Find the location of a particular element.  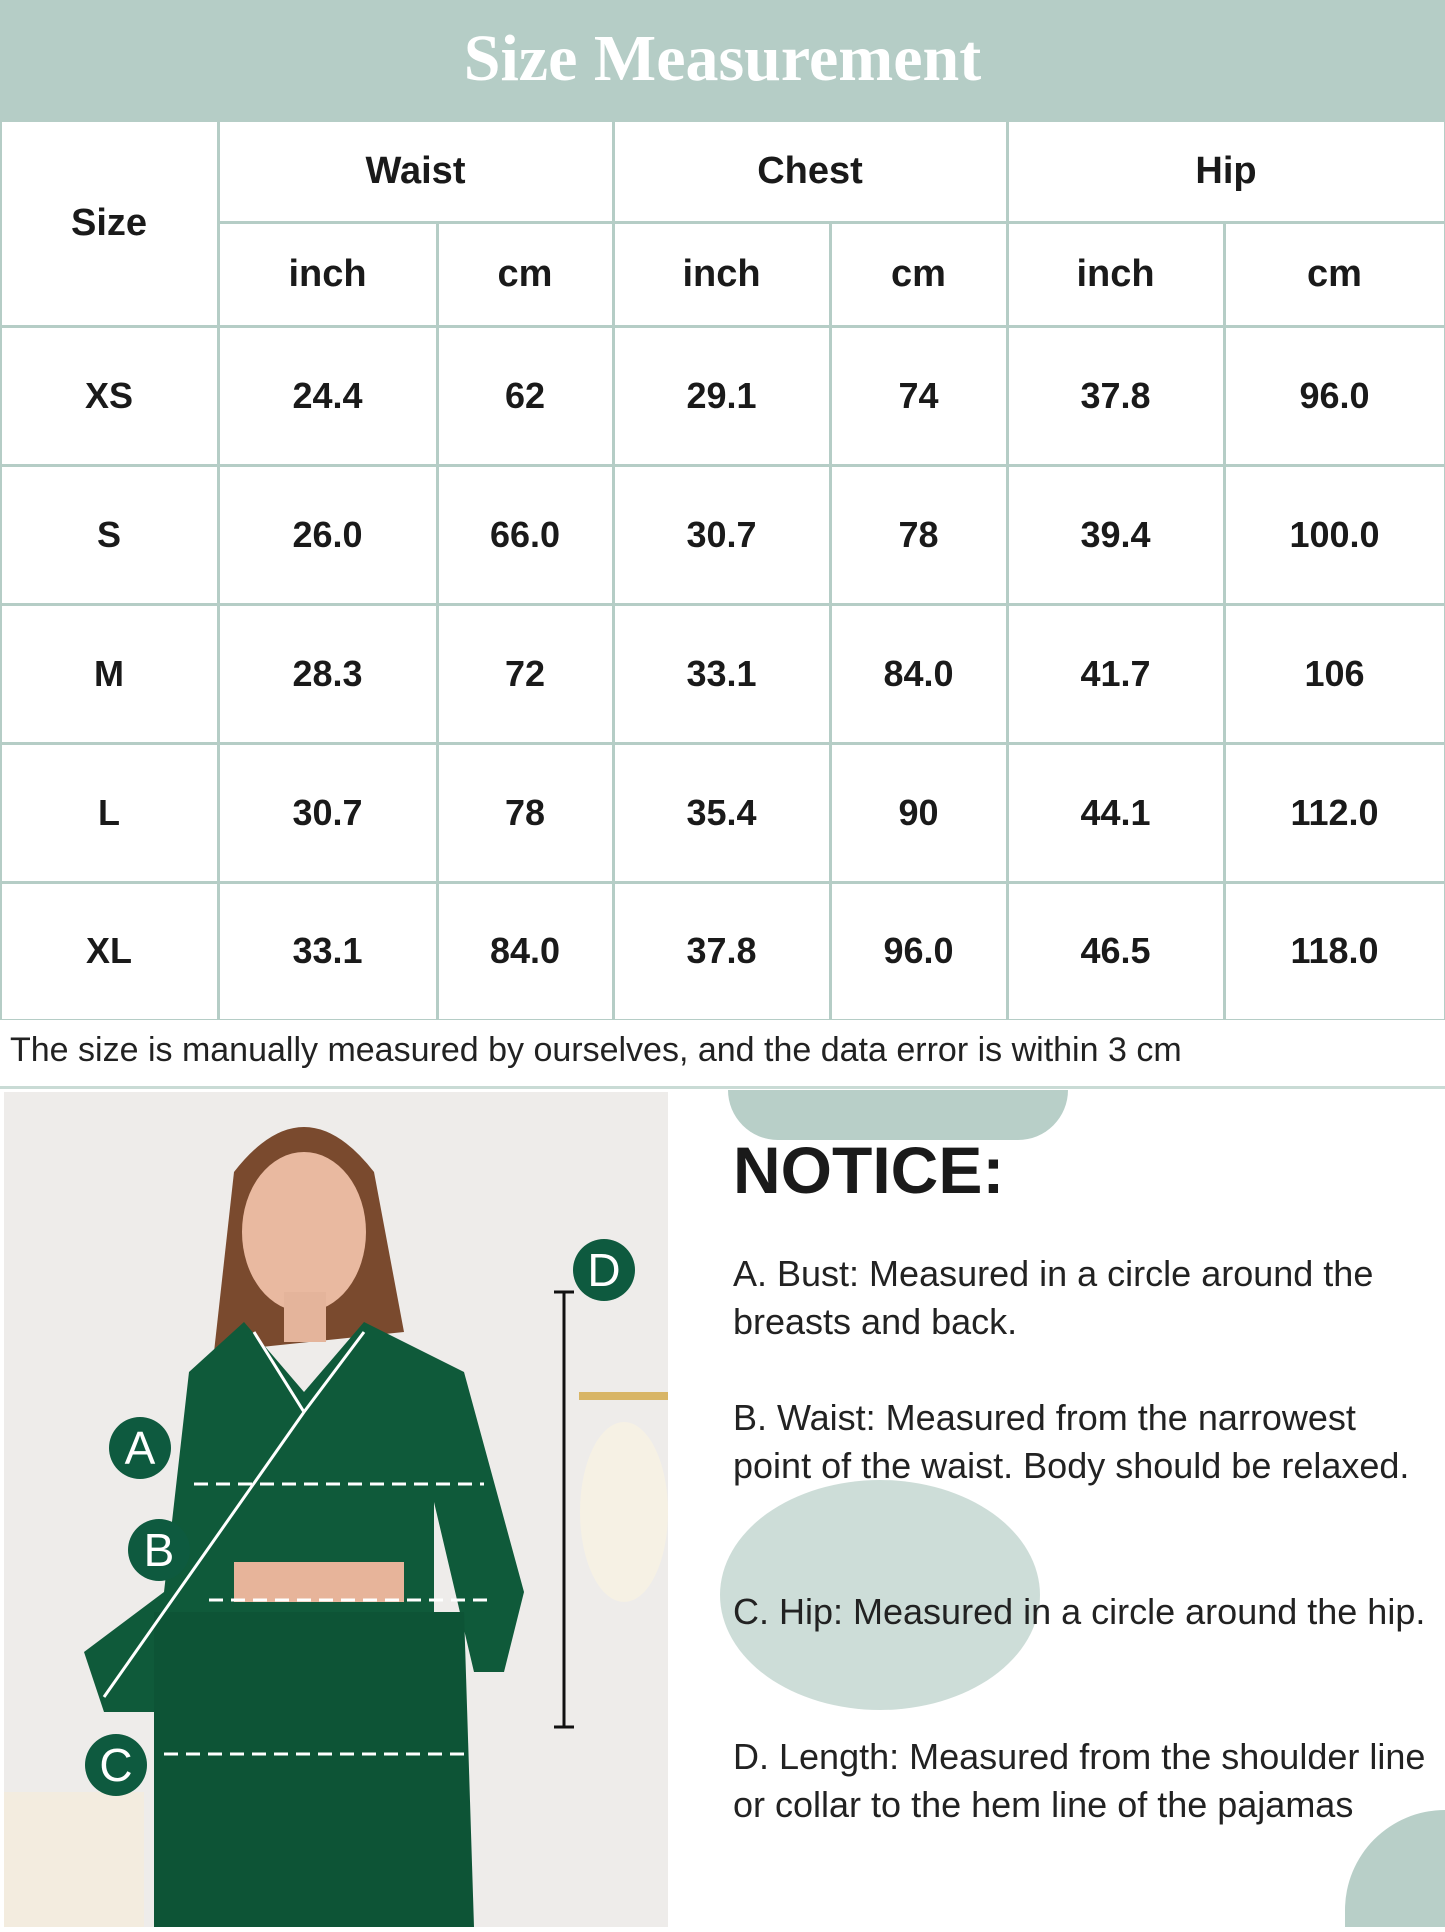

size-label: S is located at coordinates (109, 534).